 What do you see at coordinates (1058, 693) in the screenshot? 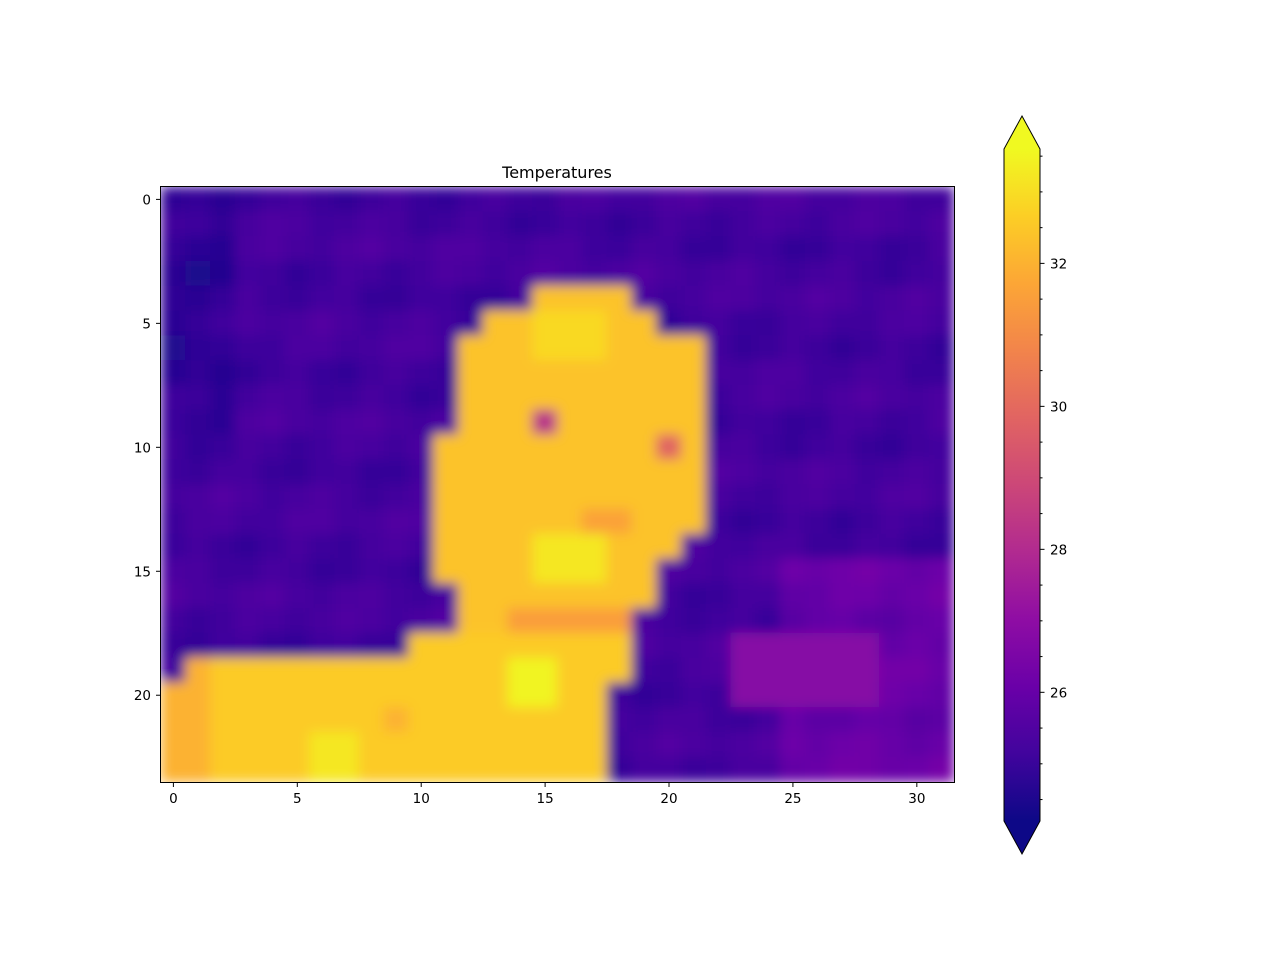
I see `colorbar-tick-label: 26` at bounding box center [1058, 693].